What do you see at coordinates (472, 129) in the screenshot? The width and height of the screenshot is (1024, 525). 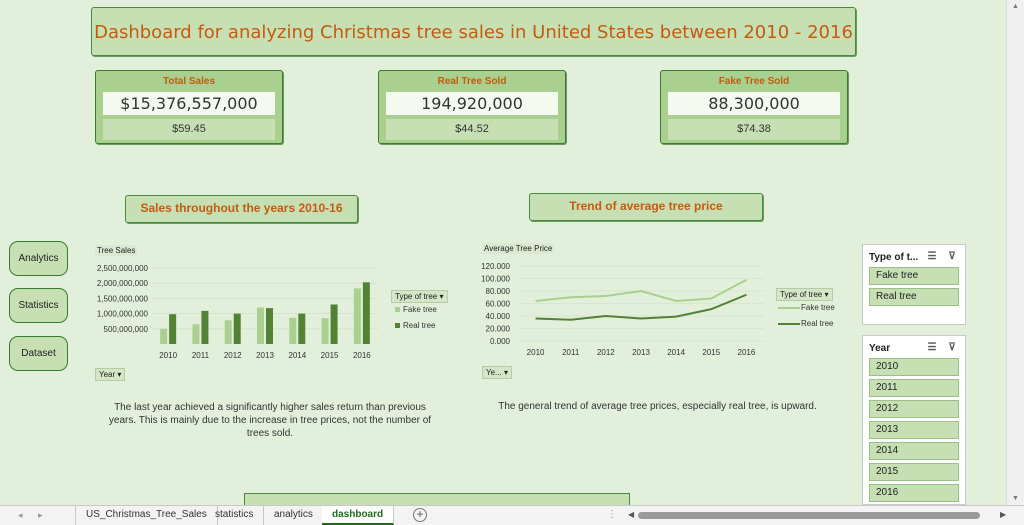 I see `kpi-subvalue: $44.52` at bounding box center [472, 129].